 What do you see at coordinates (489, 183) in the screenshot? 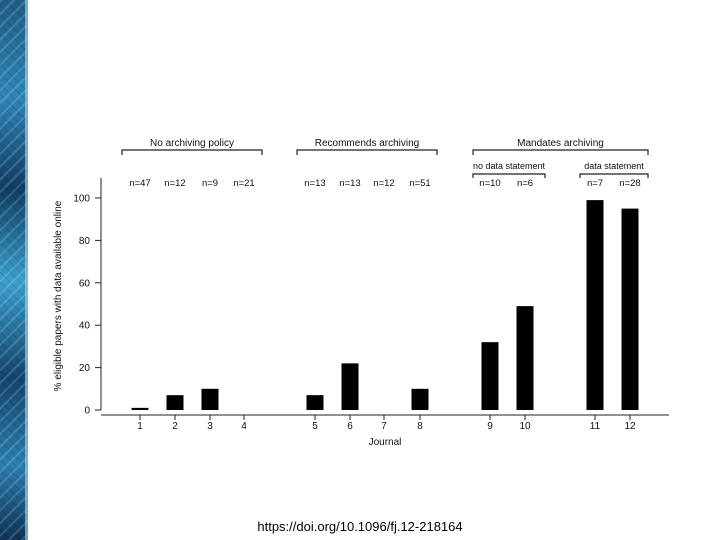
I see `sample-size-label: n=10` at bounding box center [489, 183].